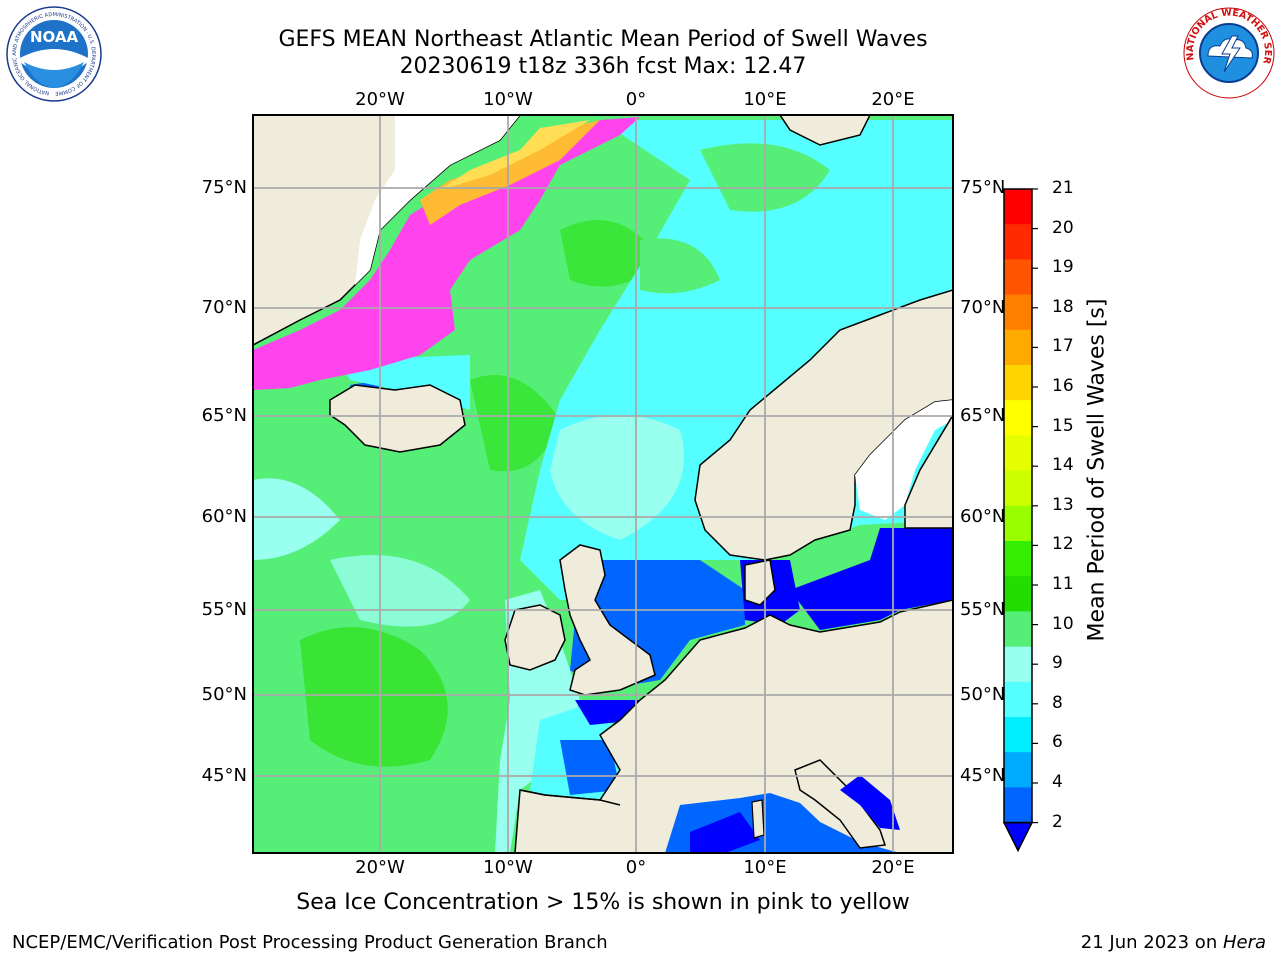 This screenshot has width=1280, height=960. Describe the element at coordinates (1063, 544) in the screenshot. I see `colorbar-tick-label: 12` at that location.